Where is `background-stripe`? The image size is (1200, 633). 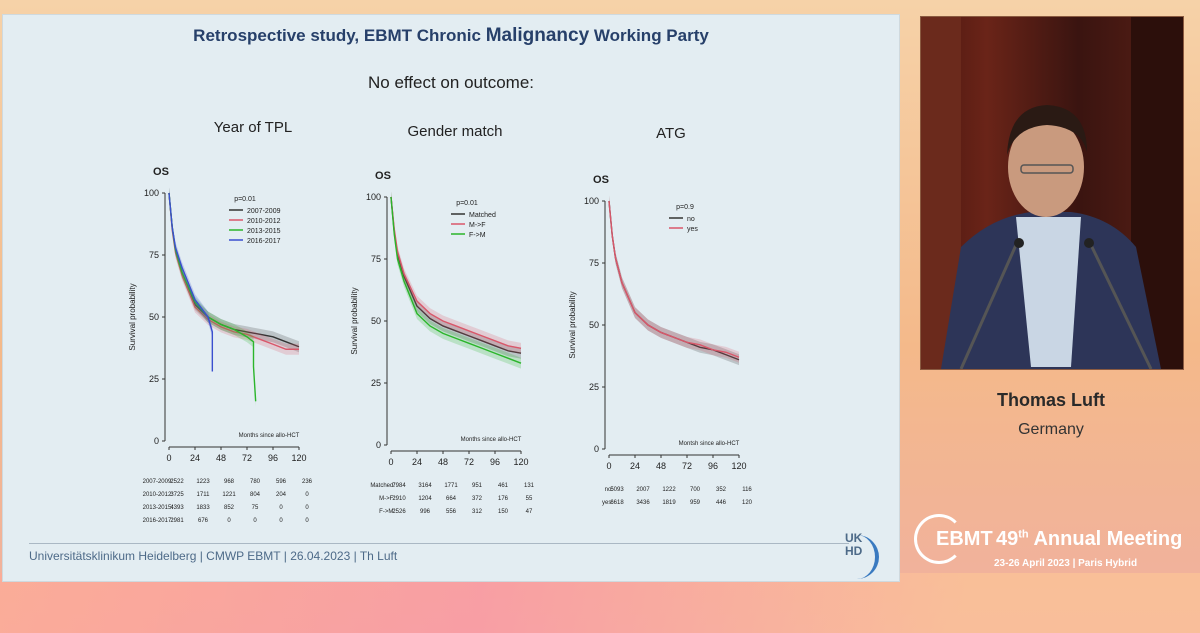
background-stripe is located at coordinates (600, 603).